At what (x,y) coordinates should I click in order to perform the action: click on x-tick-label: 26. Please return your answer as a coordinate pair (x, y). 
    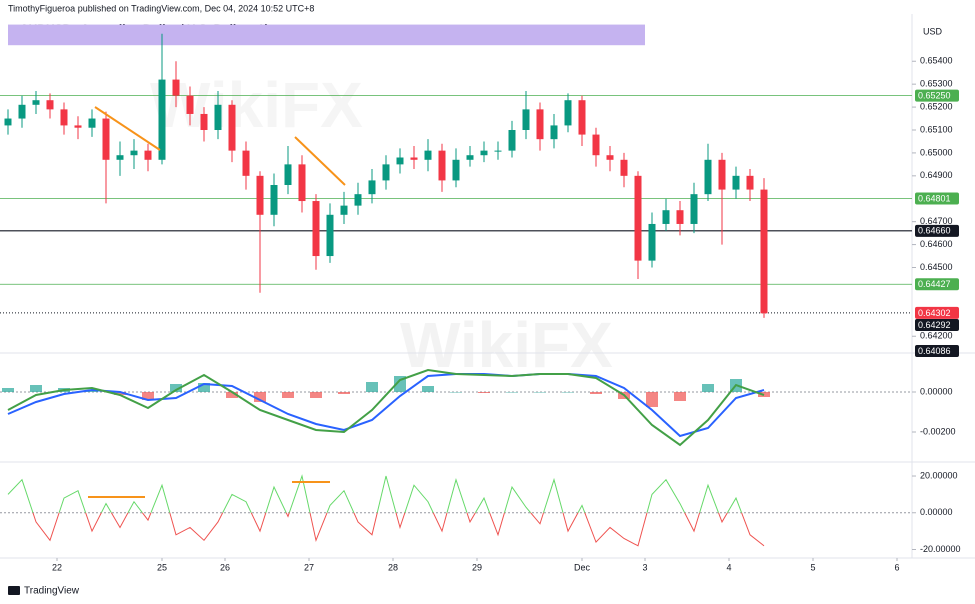
    Looking at the image, I should click on (225, 567).